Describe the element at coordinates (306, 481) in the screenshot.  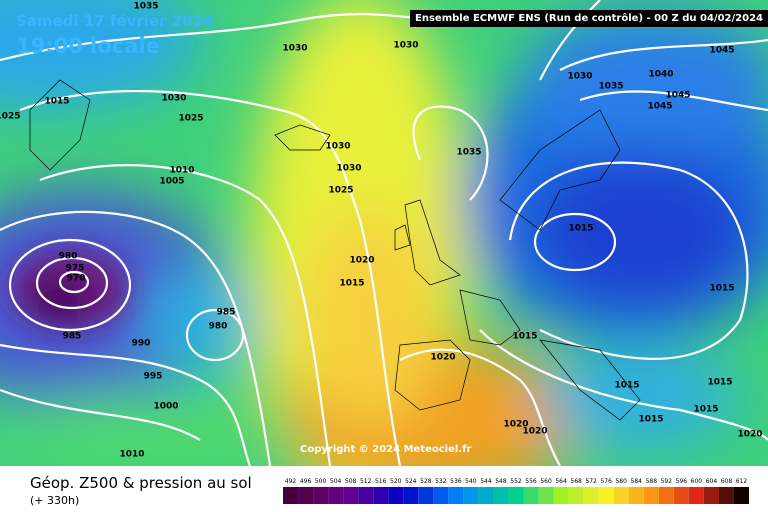
I see `scale-label: 496` at that location.